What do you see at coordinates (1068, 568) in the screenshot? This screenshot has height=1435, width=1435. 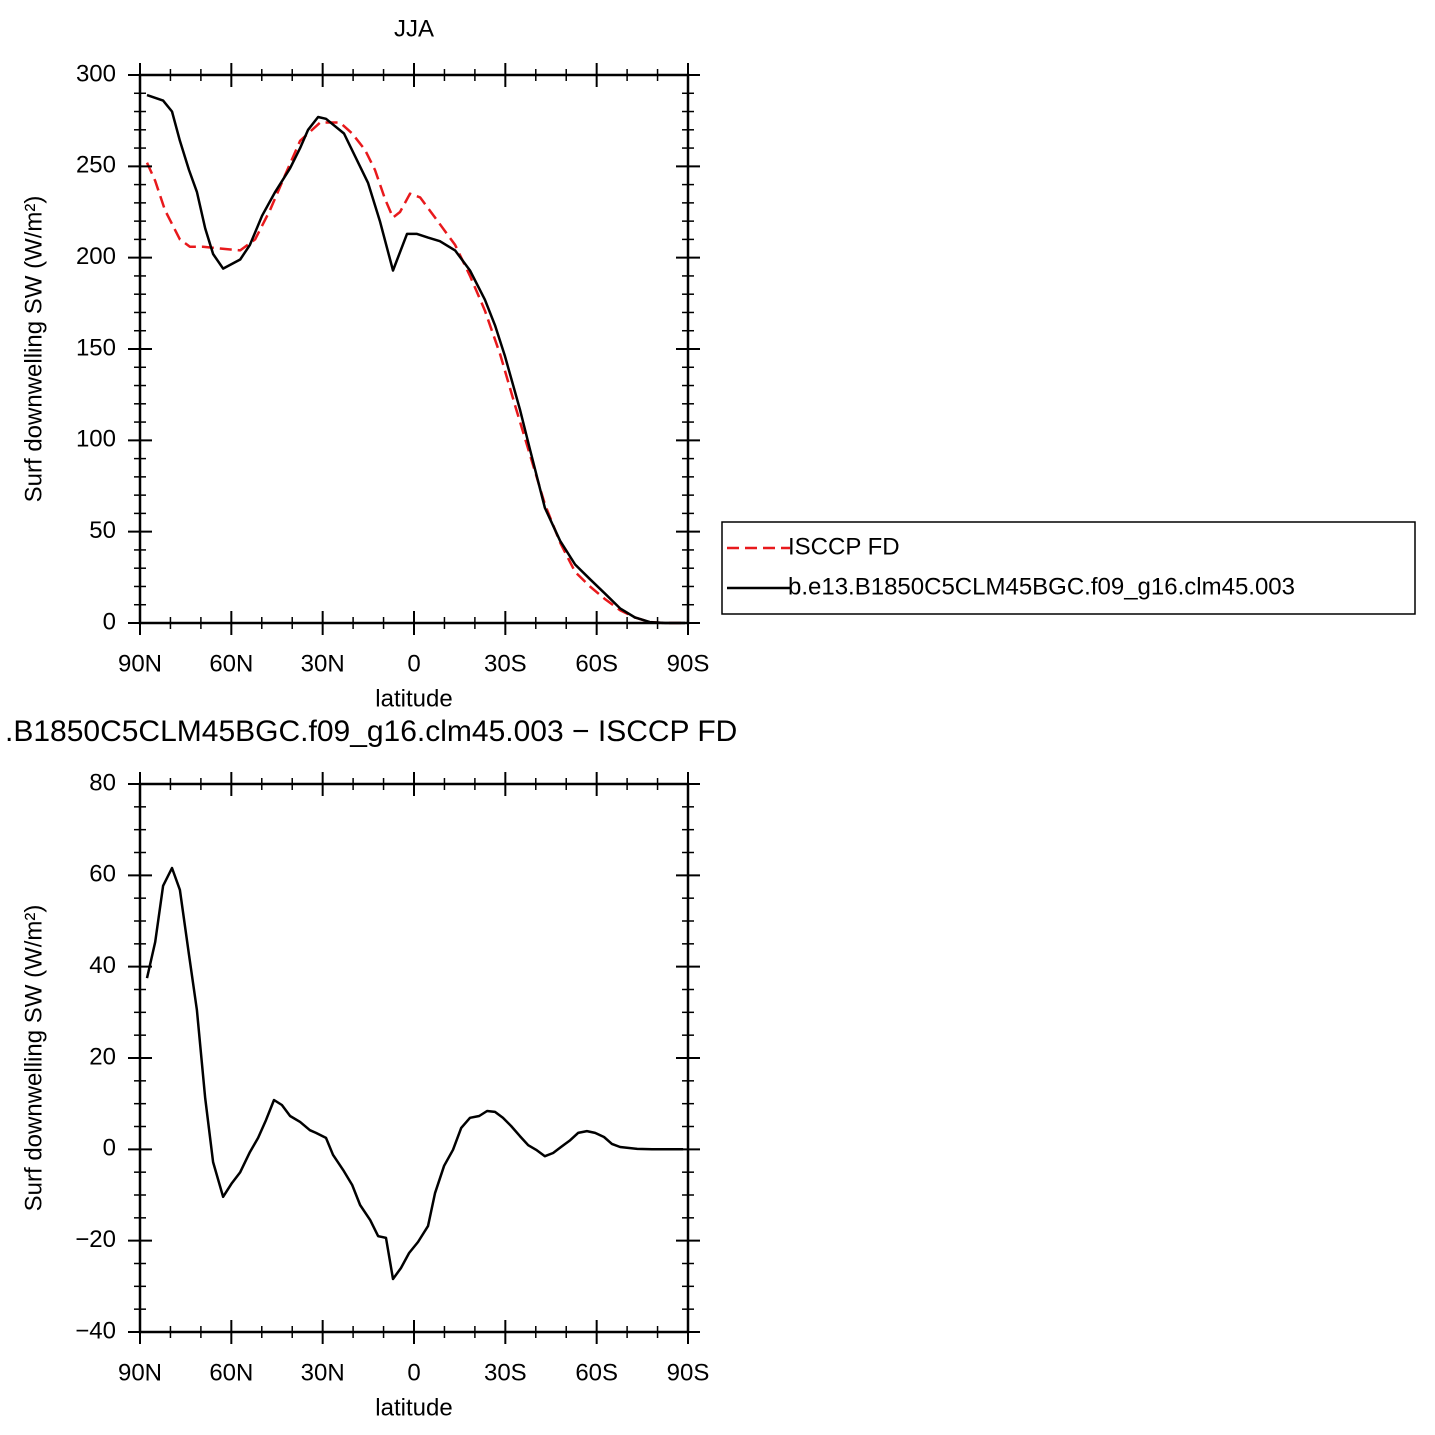 I see `legend-box` at bounding box center [1068, 568].